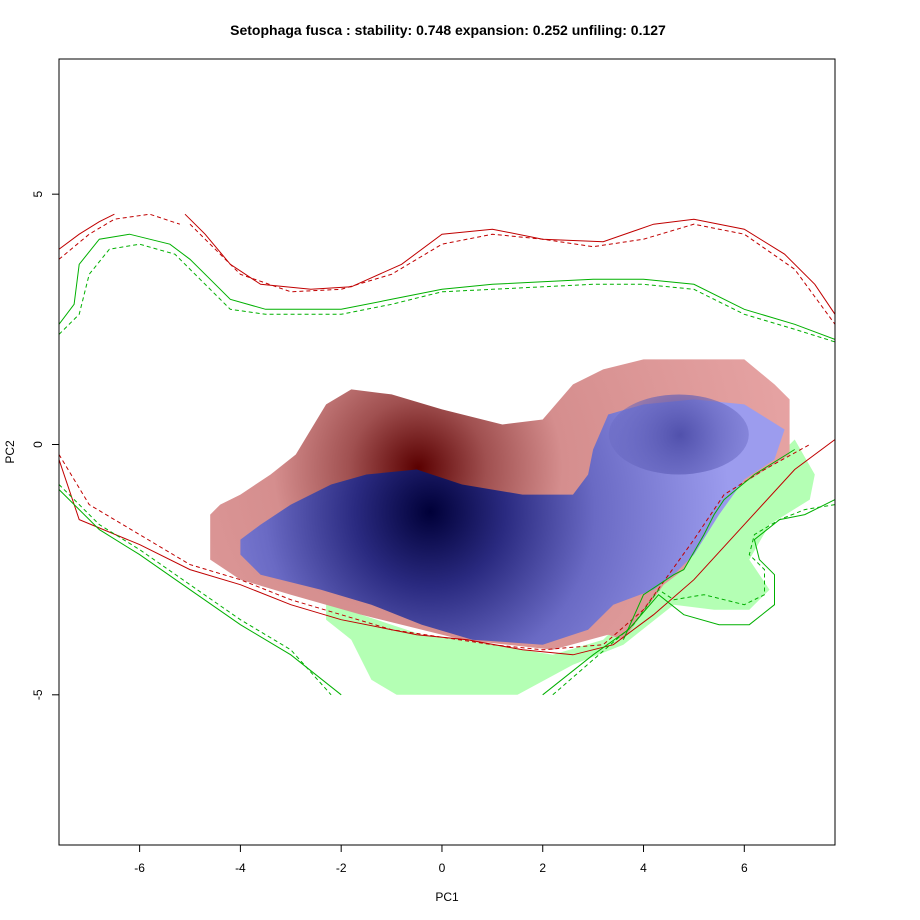 The image size is (920, 920). What do you see at coordinates (38, 694) in the screenshot?
I see `y-tick-label: -5` at bounding box center [38, 694].